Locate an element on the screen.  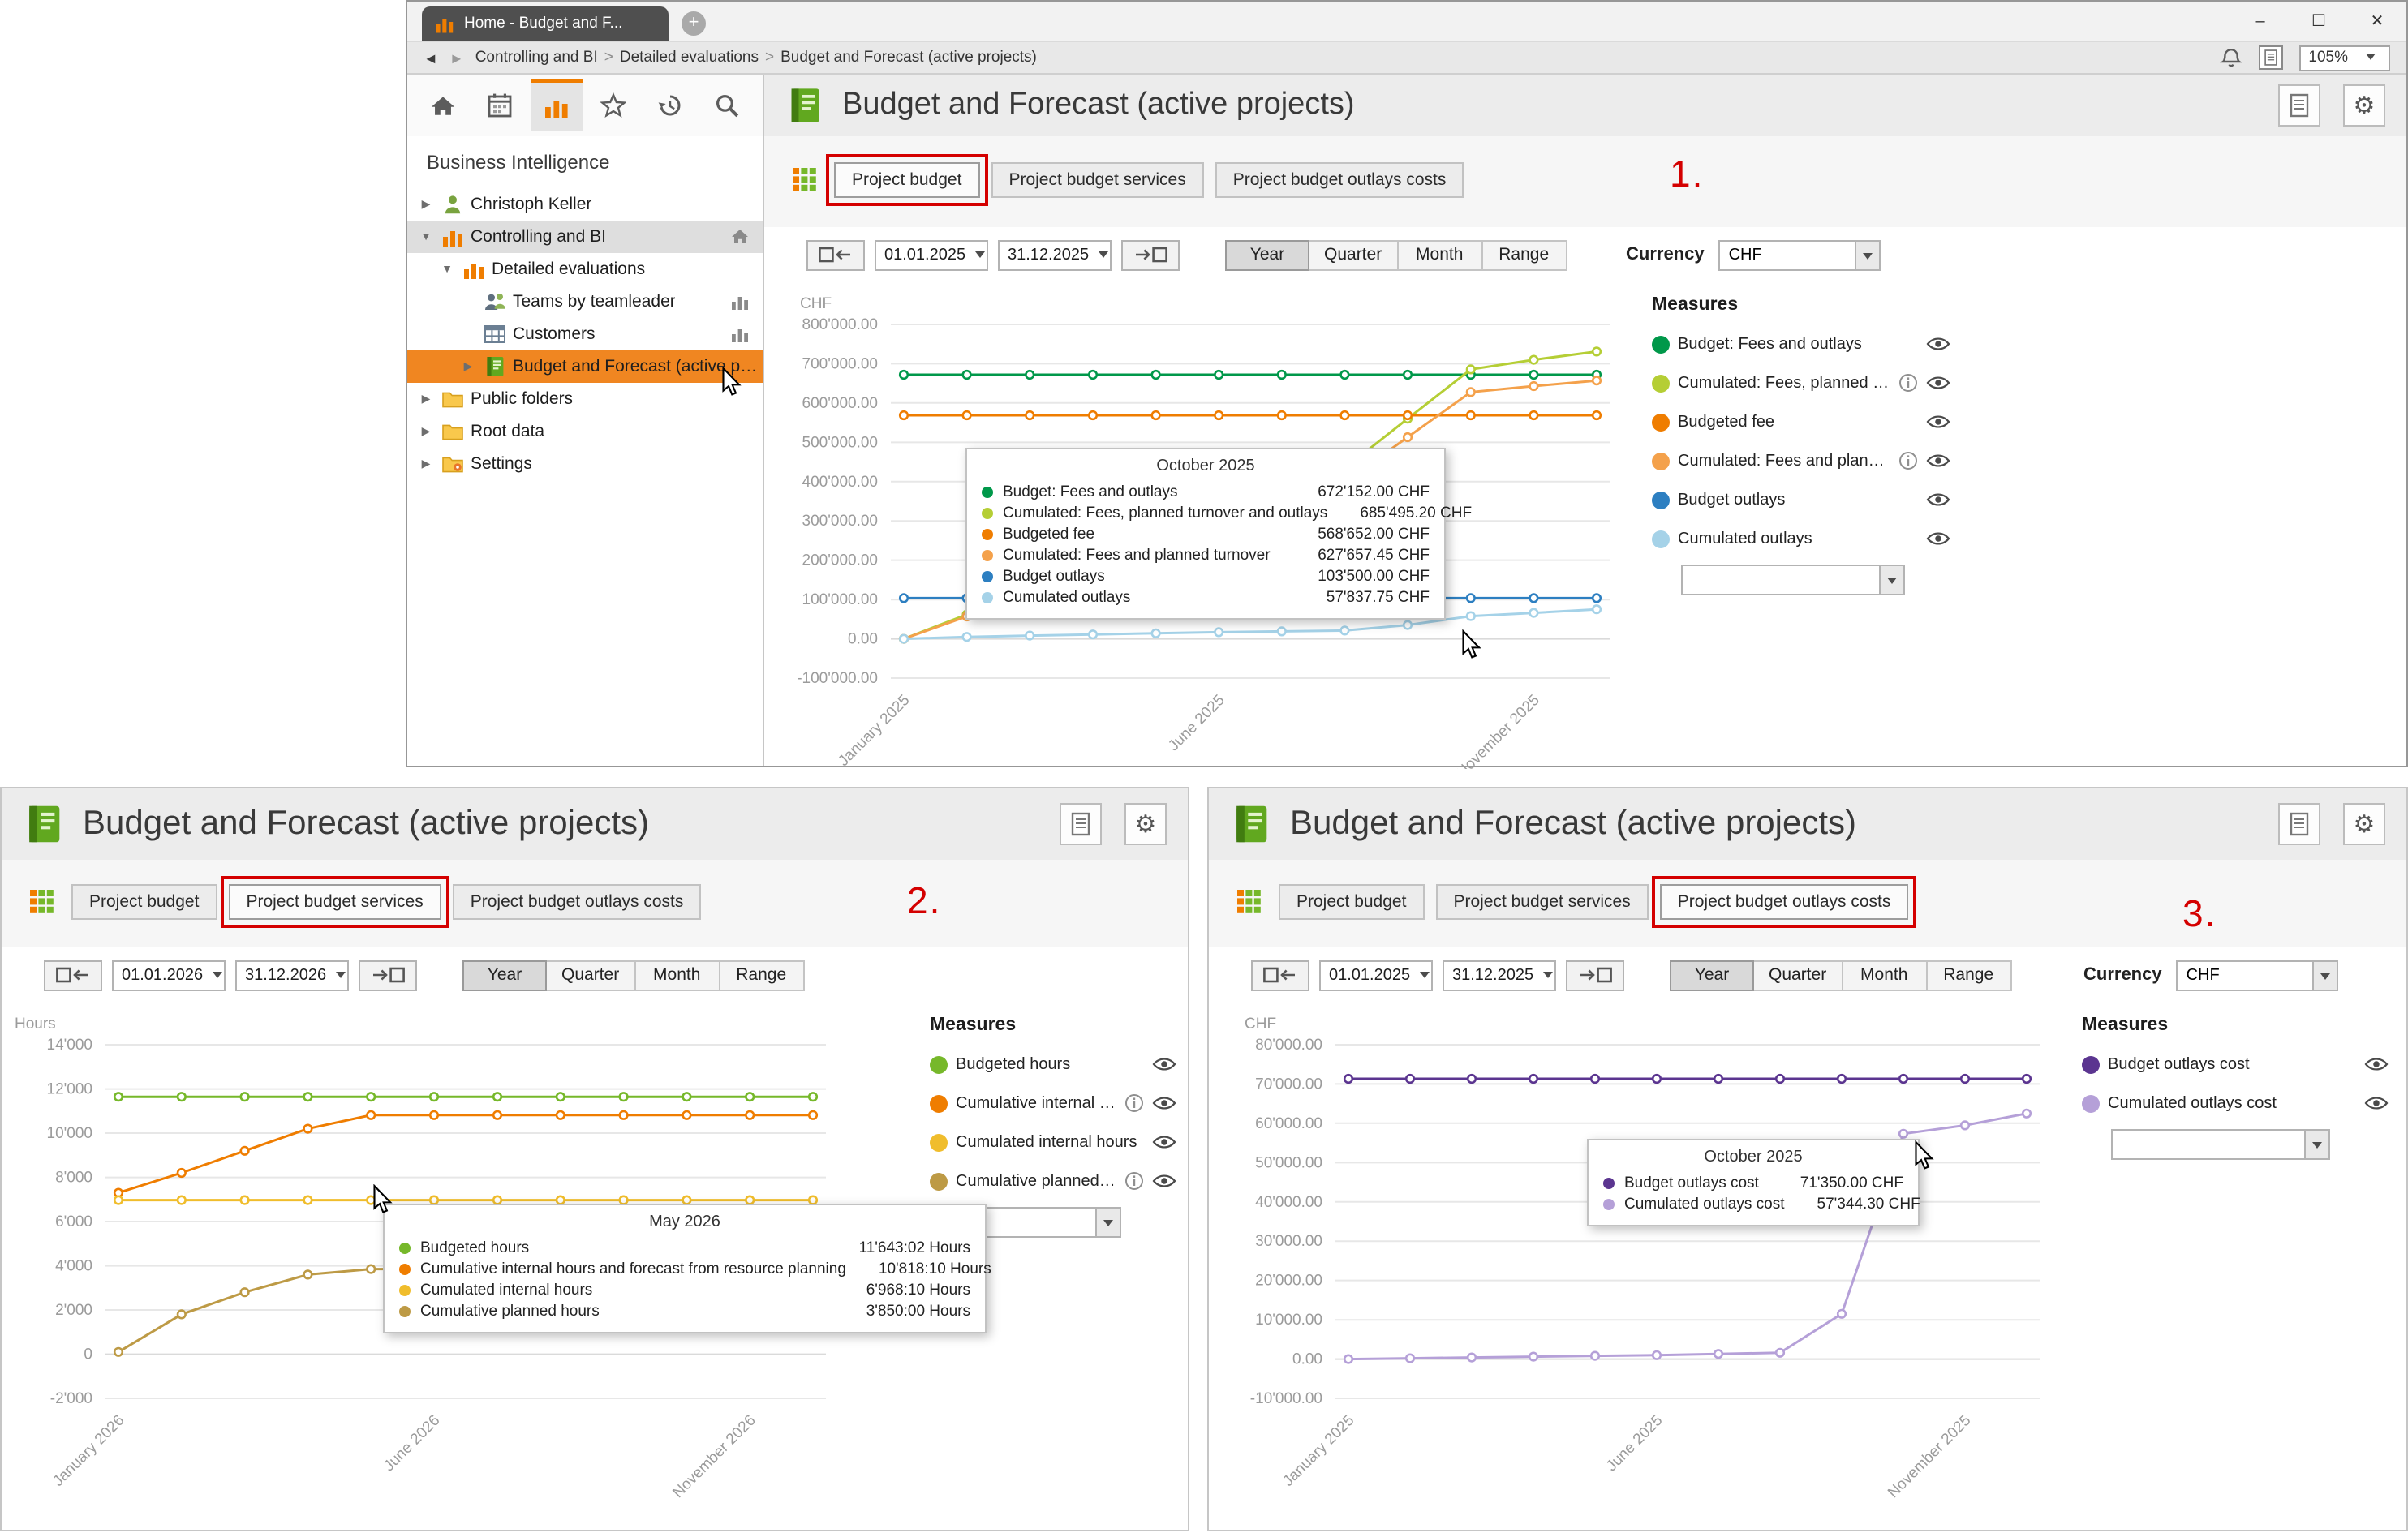
toolbar-search-button is located at coordinates (727, 105).